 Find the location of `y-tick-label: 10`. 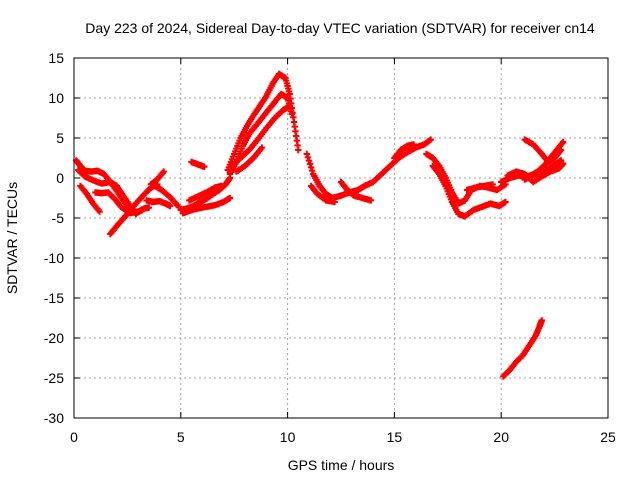

y-tick-label: 10 is located at coordinates (56, 98).